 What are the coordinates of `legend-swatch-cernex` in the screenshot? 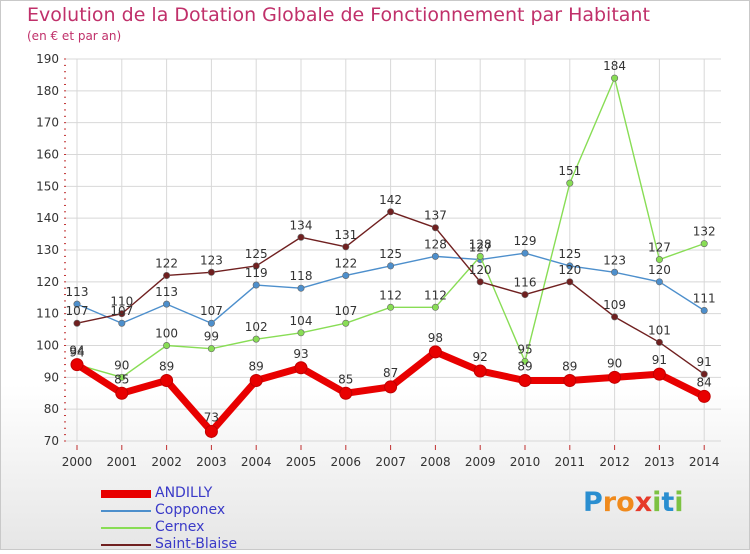 It's located at (126, 528).